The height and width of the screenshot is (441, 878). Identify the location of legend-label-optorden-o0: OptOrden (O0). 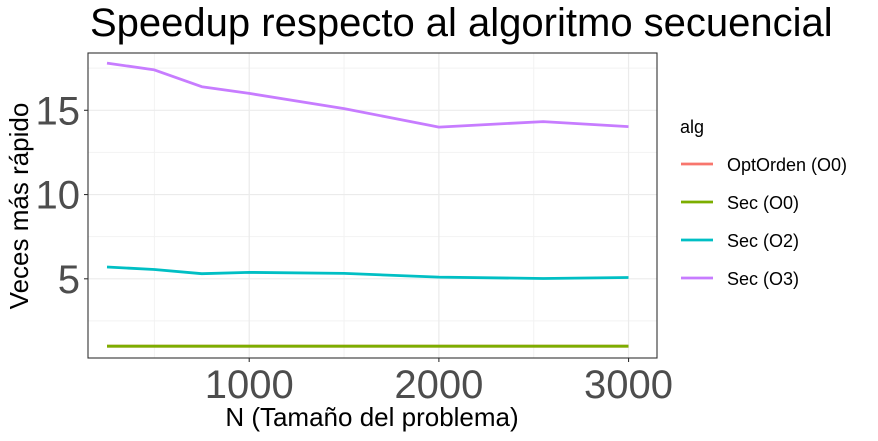
(787, 165).